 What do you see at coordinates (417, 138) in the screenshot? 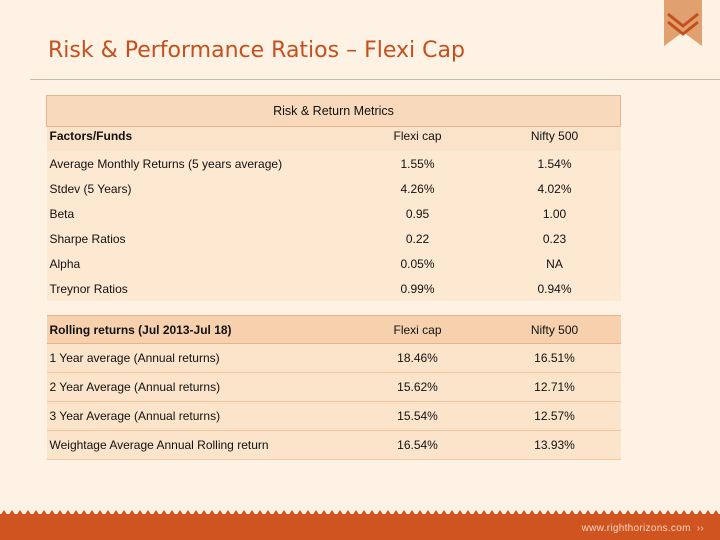
I see `metrics-header-flexi: Flexi cap` at bounding box center [417, 138].